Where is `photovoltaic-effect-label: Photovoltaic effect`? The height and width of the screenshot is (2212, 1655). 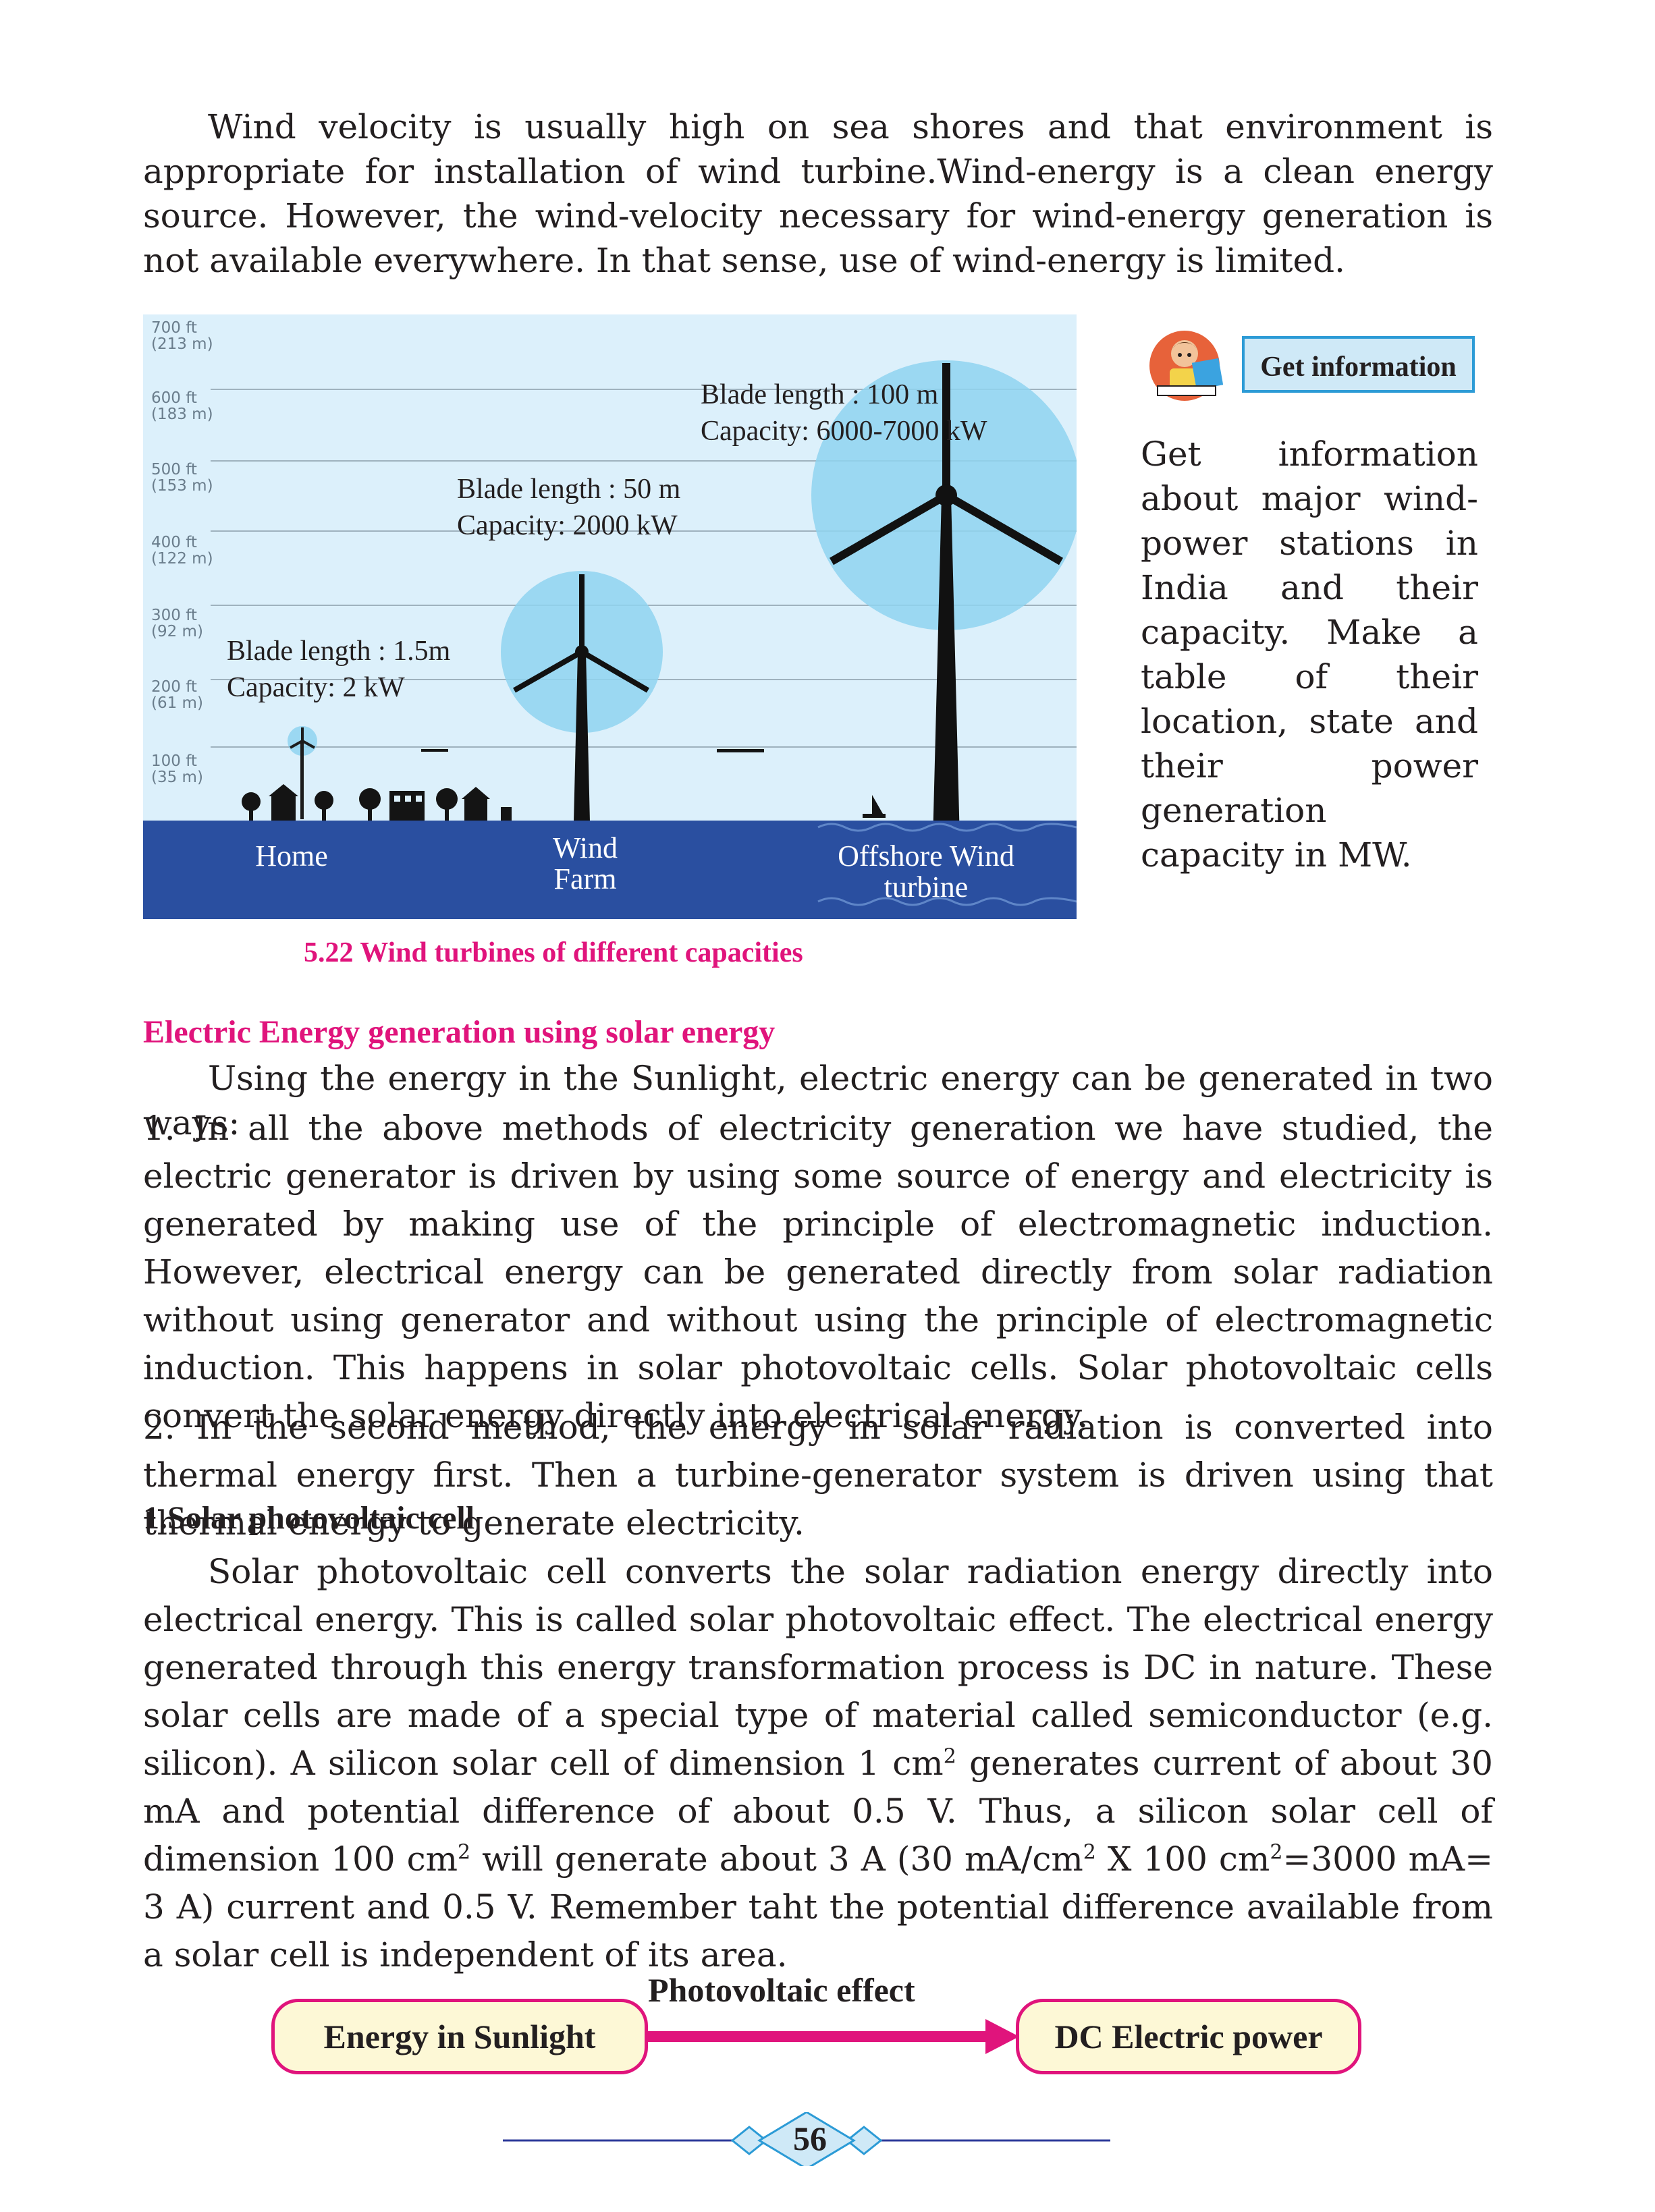 photovoltaic-effect-label: Photovoltaic effect is located at coordinates (781, 1990).